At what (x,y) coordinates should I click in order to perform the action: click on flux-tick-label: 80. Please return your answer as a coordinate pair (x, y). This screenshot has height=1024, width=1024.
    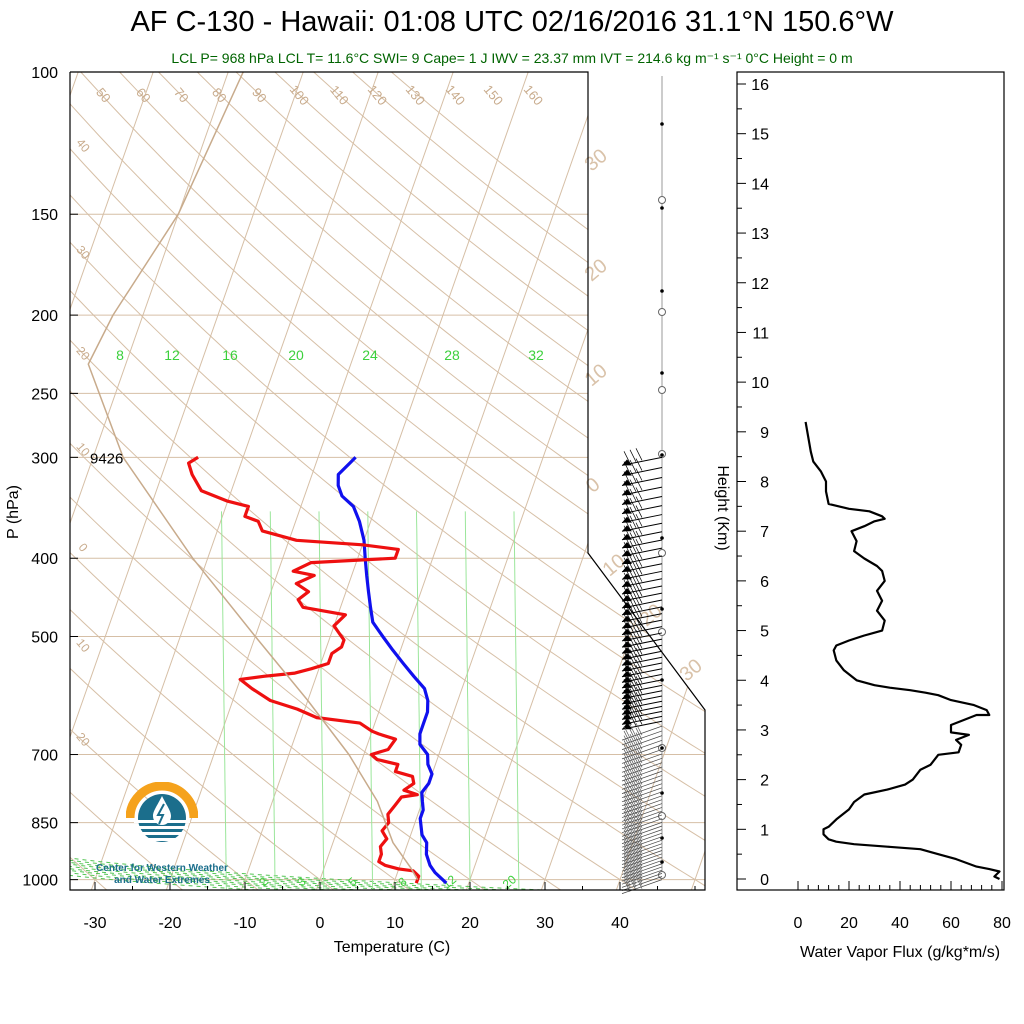
    Looking at the image, I should click on (1002, 923).